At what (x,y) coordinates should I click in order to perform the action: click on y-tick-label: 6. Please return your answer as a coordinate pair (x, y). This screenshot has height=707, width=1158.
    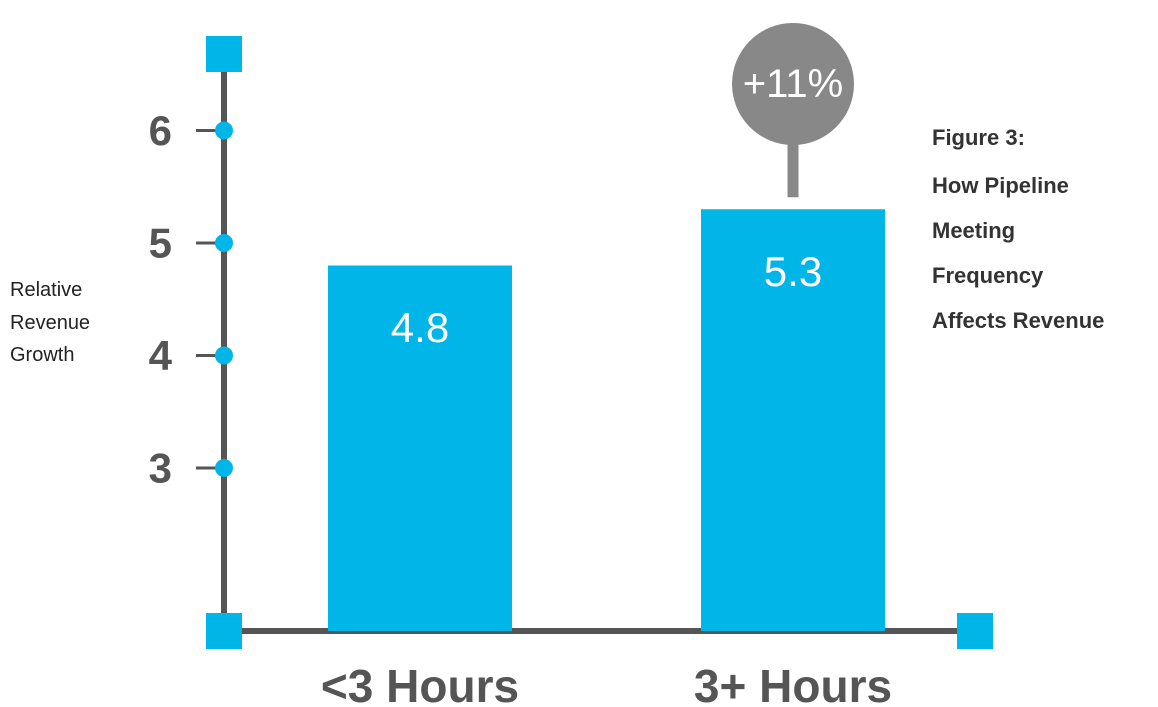
    Looking at the image, I should click on (160, 130).